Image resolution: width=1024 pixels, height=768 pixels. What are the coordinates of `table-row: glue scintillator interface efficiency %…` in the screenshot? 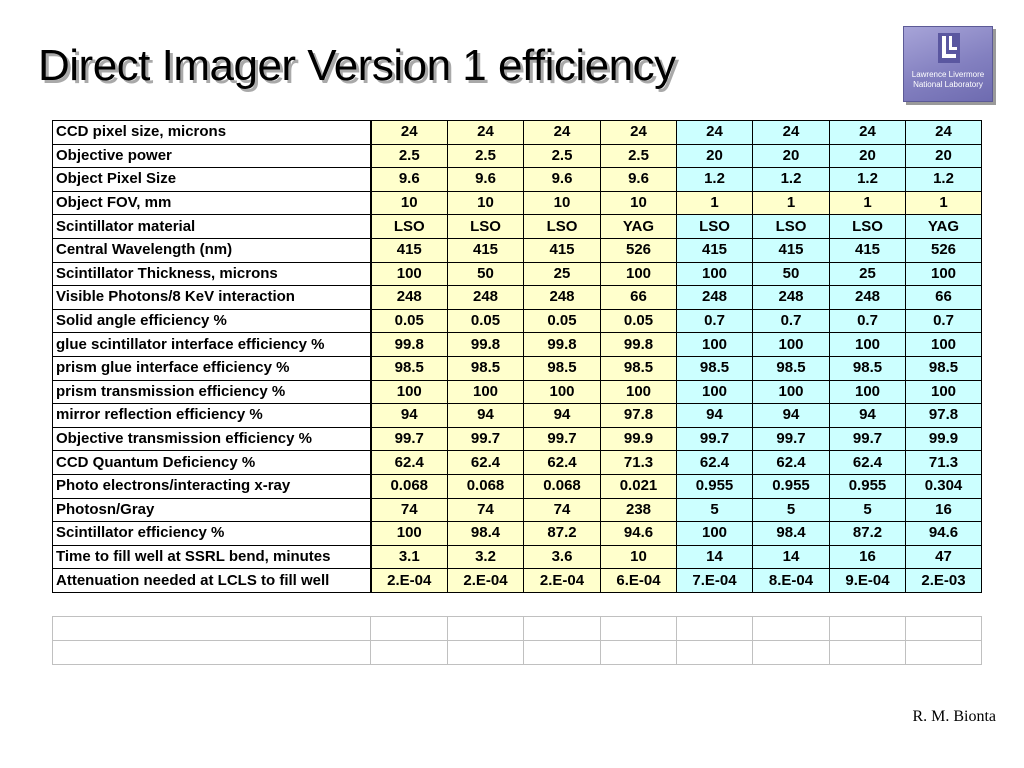 It's located at (517, 344).